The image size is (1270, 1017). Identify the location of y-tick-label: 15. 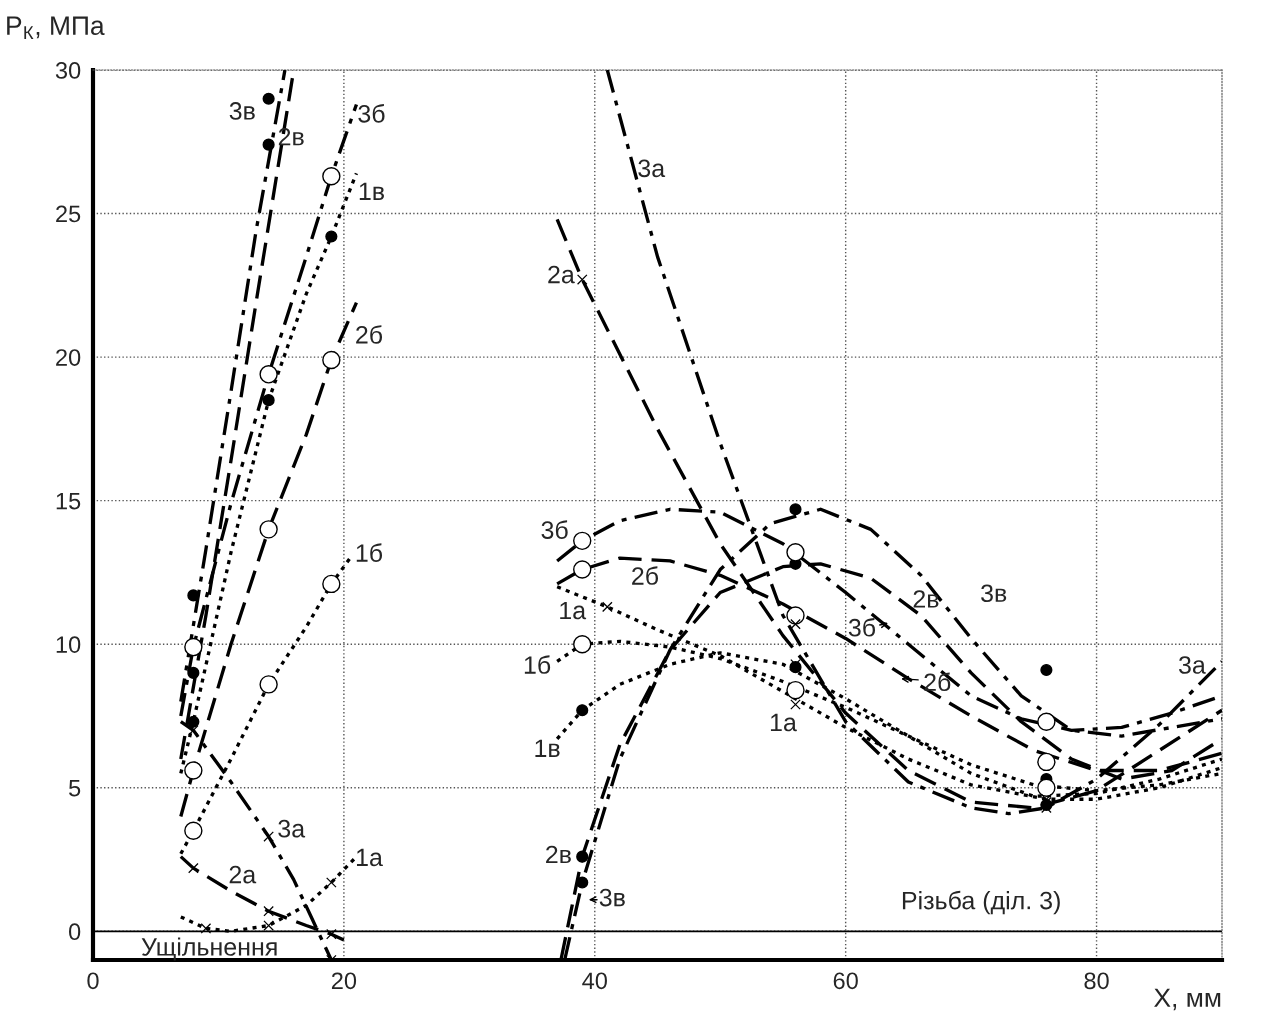
(68, 501).